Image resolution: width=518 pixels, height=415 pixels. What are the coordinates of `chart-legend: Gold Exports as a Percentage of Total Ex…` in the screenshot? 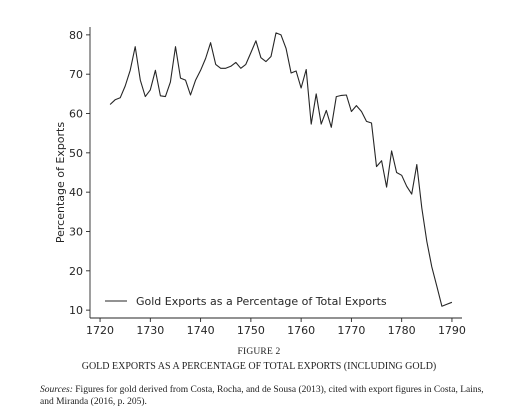 It's located at (246, 301).